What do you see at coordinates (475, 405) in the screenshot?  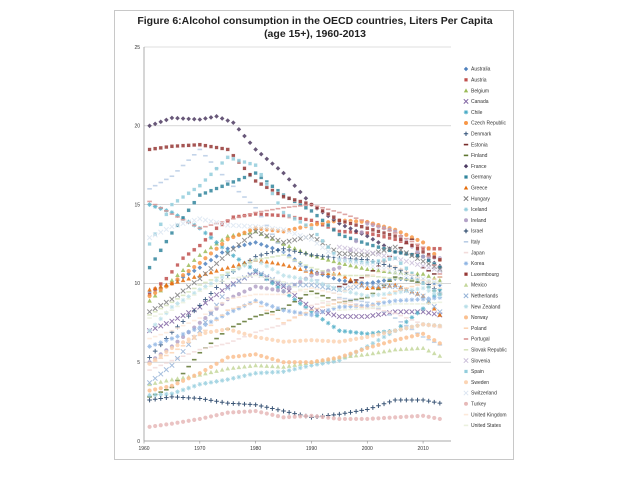 I see `legend-item: Turkey` at bounding box center [475, 405].